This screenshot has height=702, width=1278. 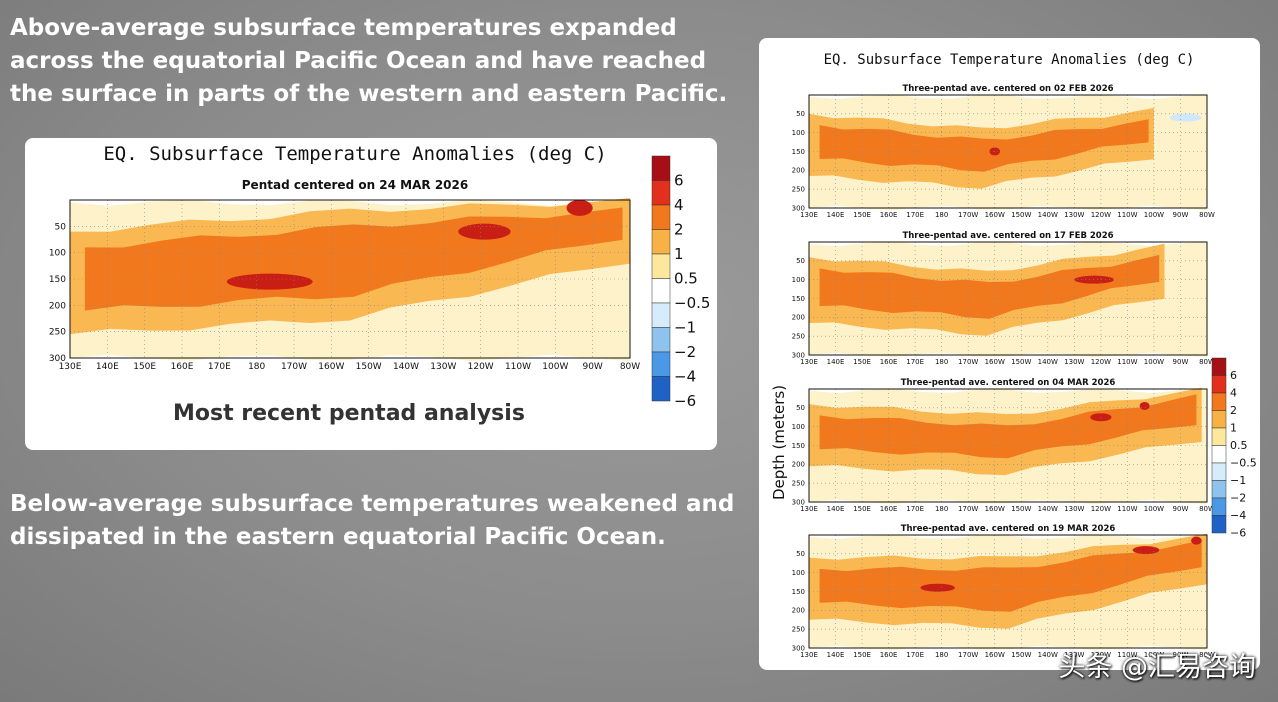 I want to click on x-tick-label: 130W, so click(x=1074, y=655).